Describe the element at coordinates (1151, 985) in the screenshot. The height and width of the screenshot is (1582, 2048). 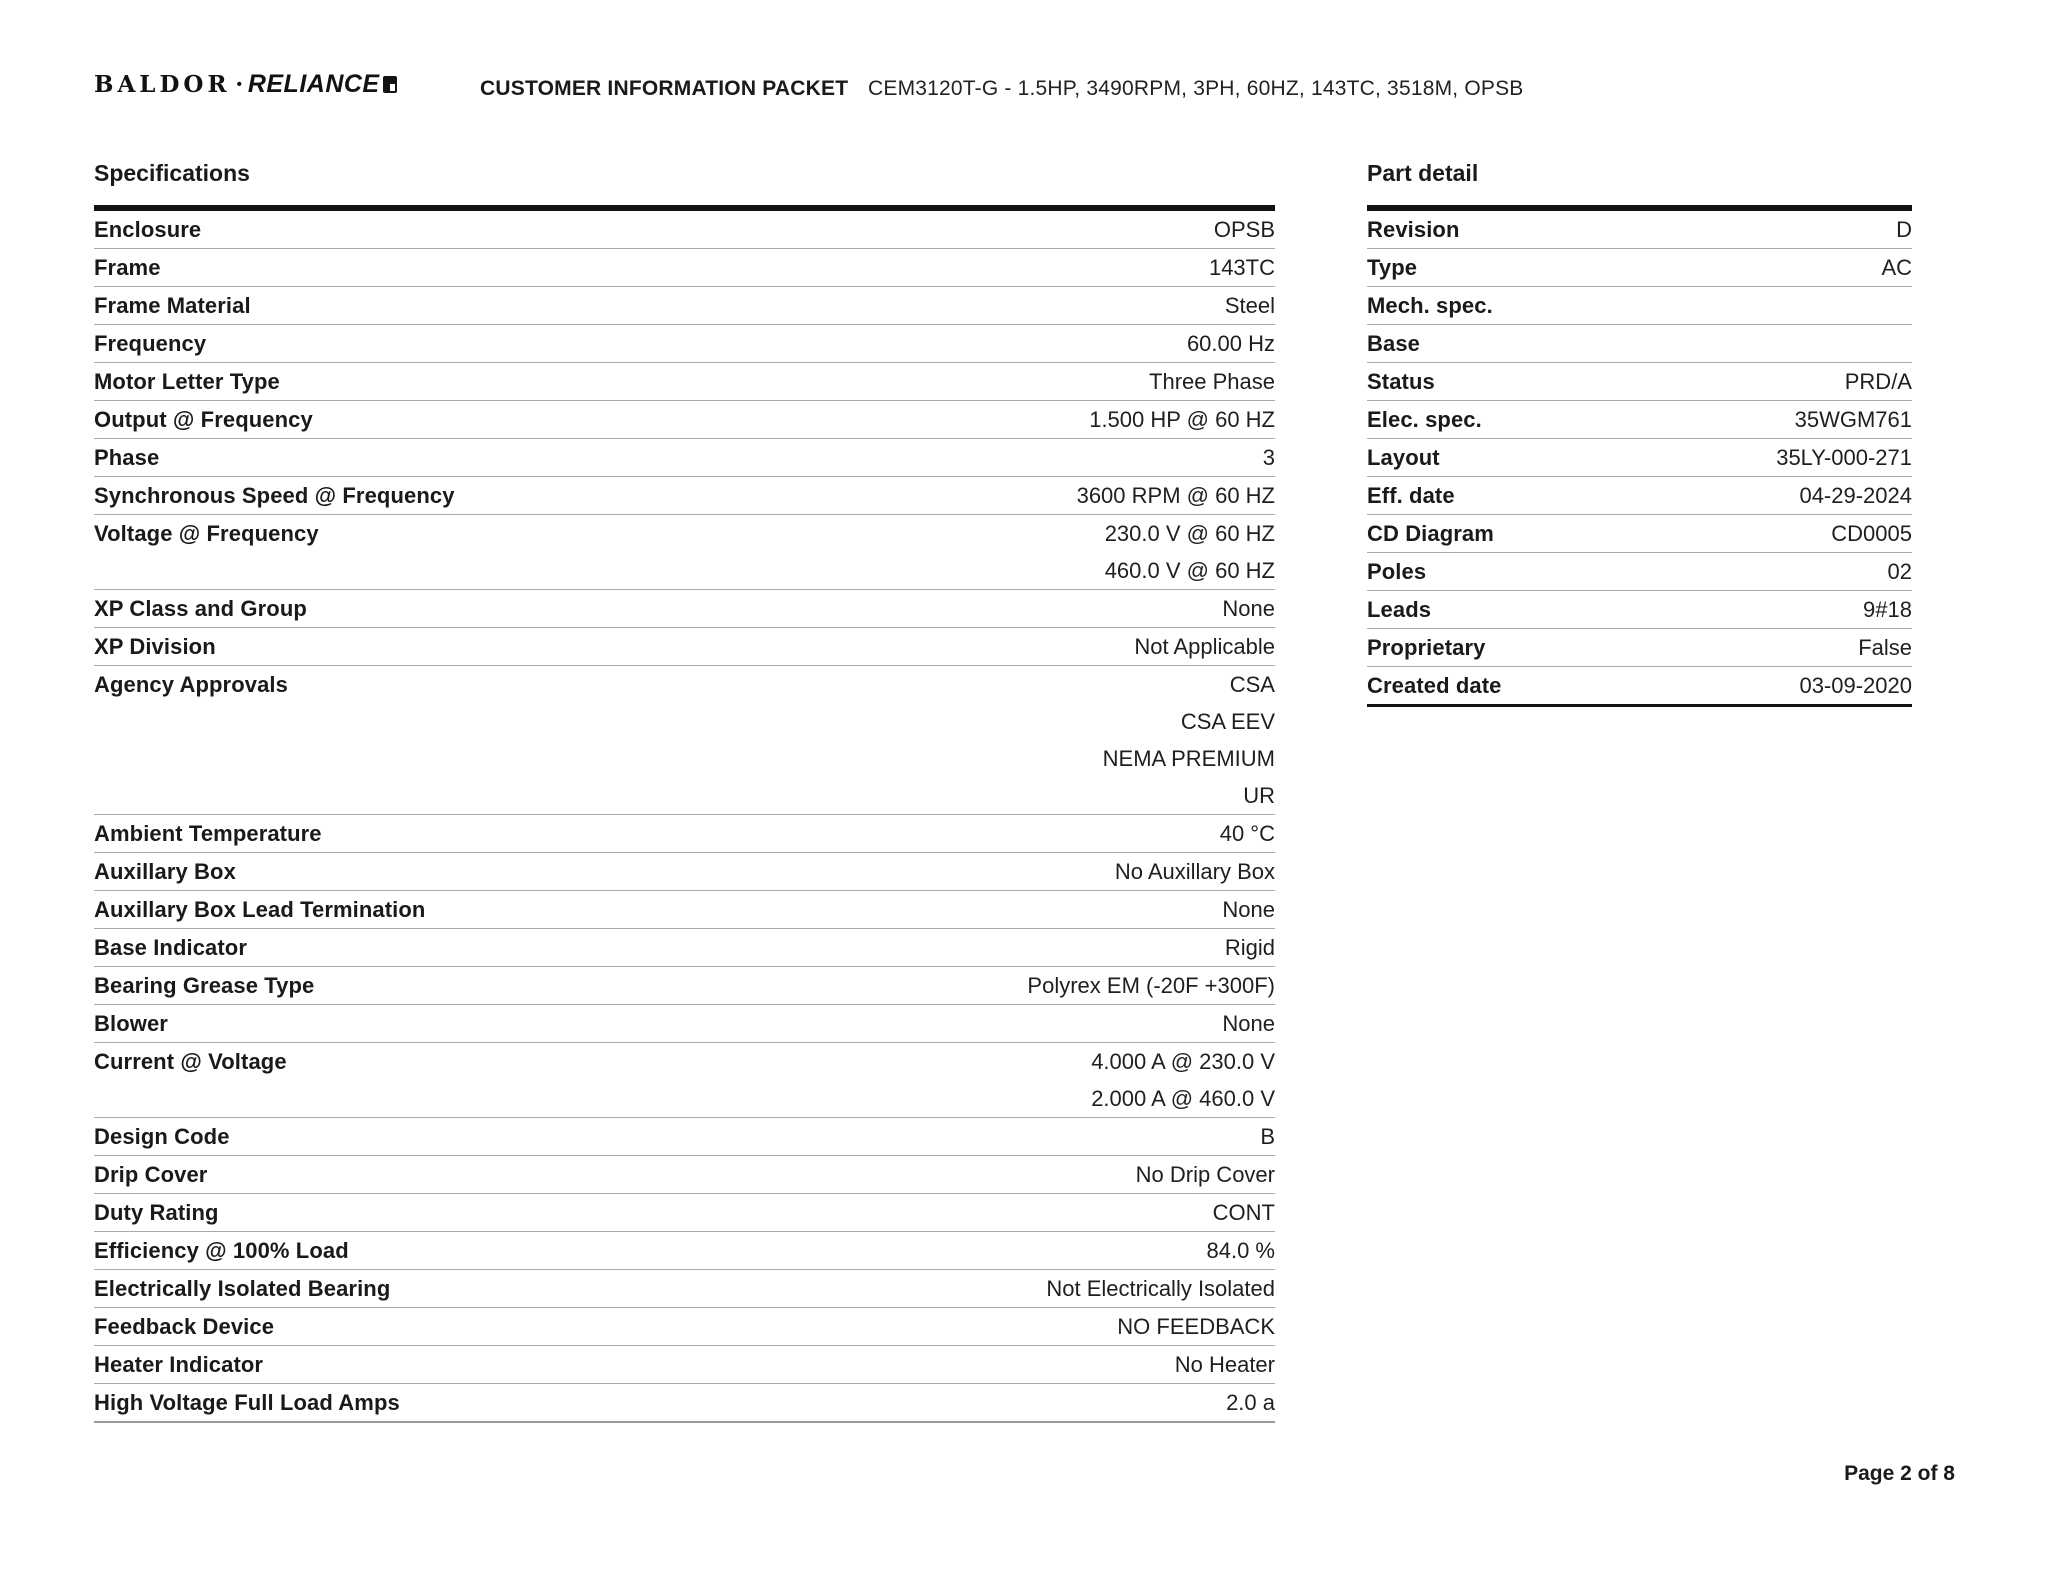
I see `row-value: Polyrex EM (-20F +300F)` at that location.